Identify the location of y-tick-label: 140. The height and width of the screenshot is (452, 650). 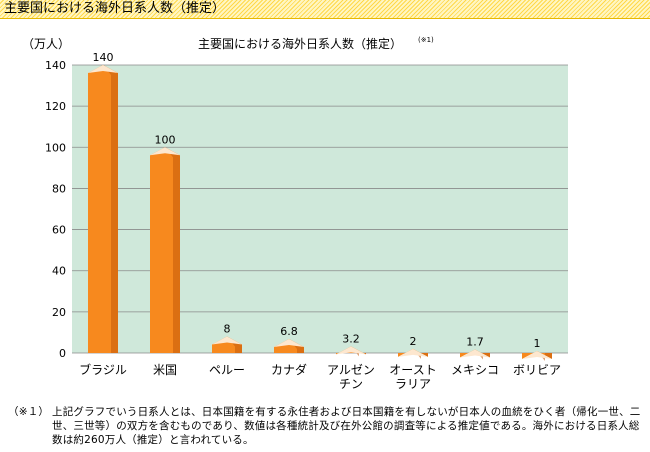
(55, 65).